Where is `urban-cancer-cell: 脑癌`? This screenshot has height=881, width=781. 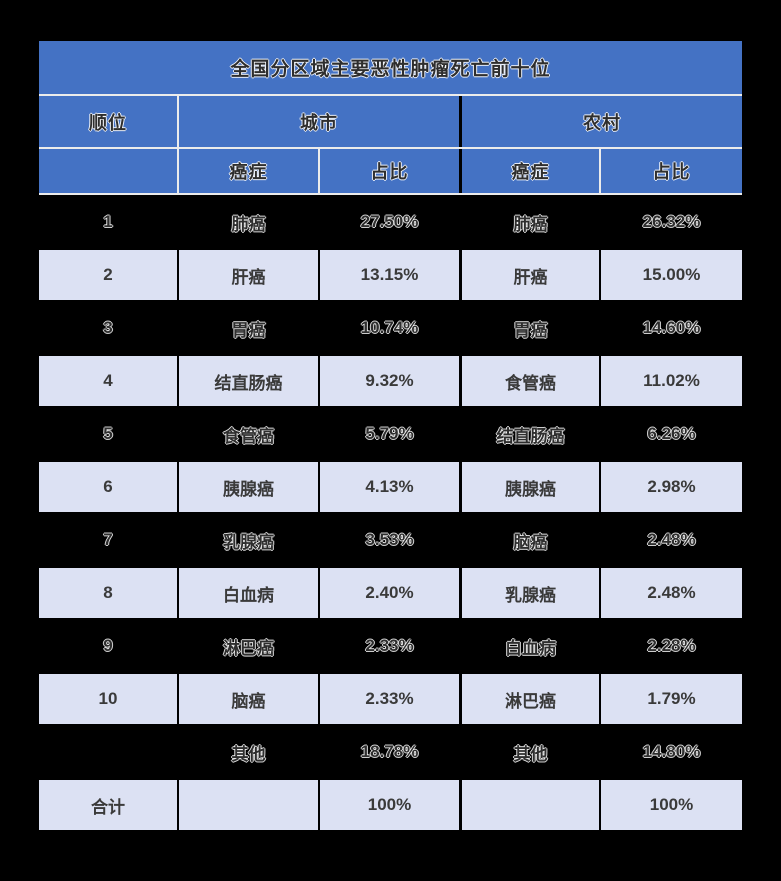 urban-cancer-cell: 脑癌 is located at coordinates (247, 699).